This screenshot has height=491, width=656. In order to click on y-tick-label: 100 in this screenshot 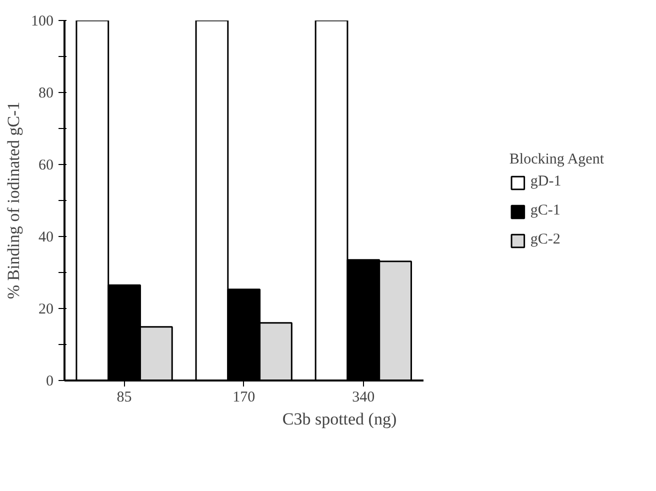, I will do `click(42, 22)`.